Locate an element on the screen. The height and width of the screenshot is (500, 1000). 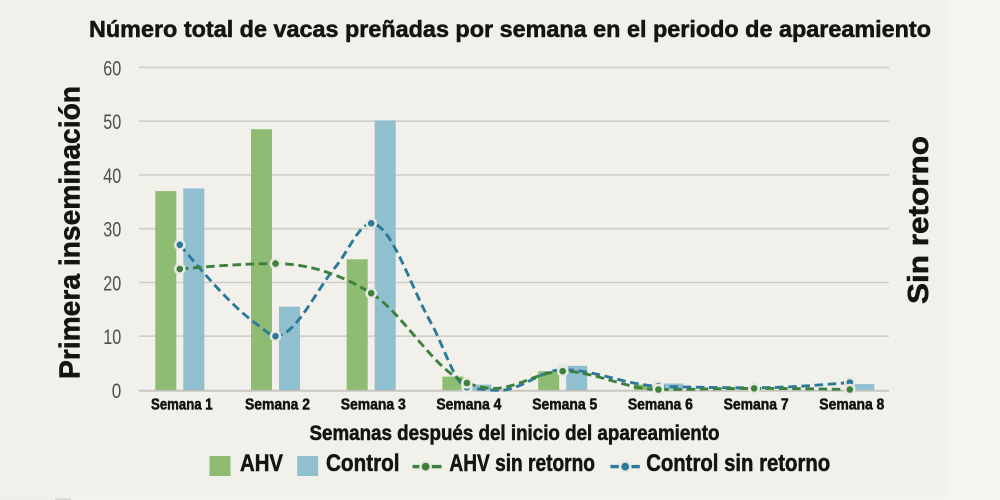
svg-text: 30 is located at coordinates (112, 230).